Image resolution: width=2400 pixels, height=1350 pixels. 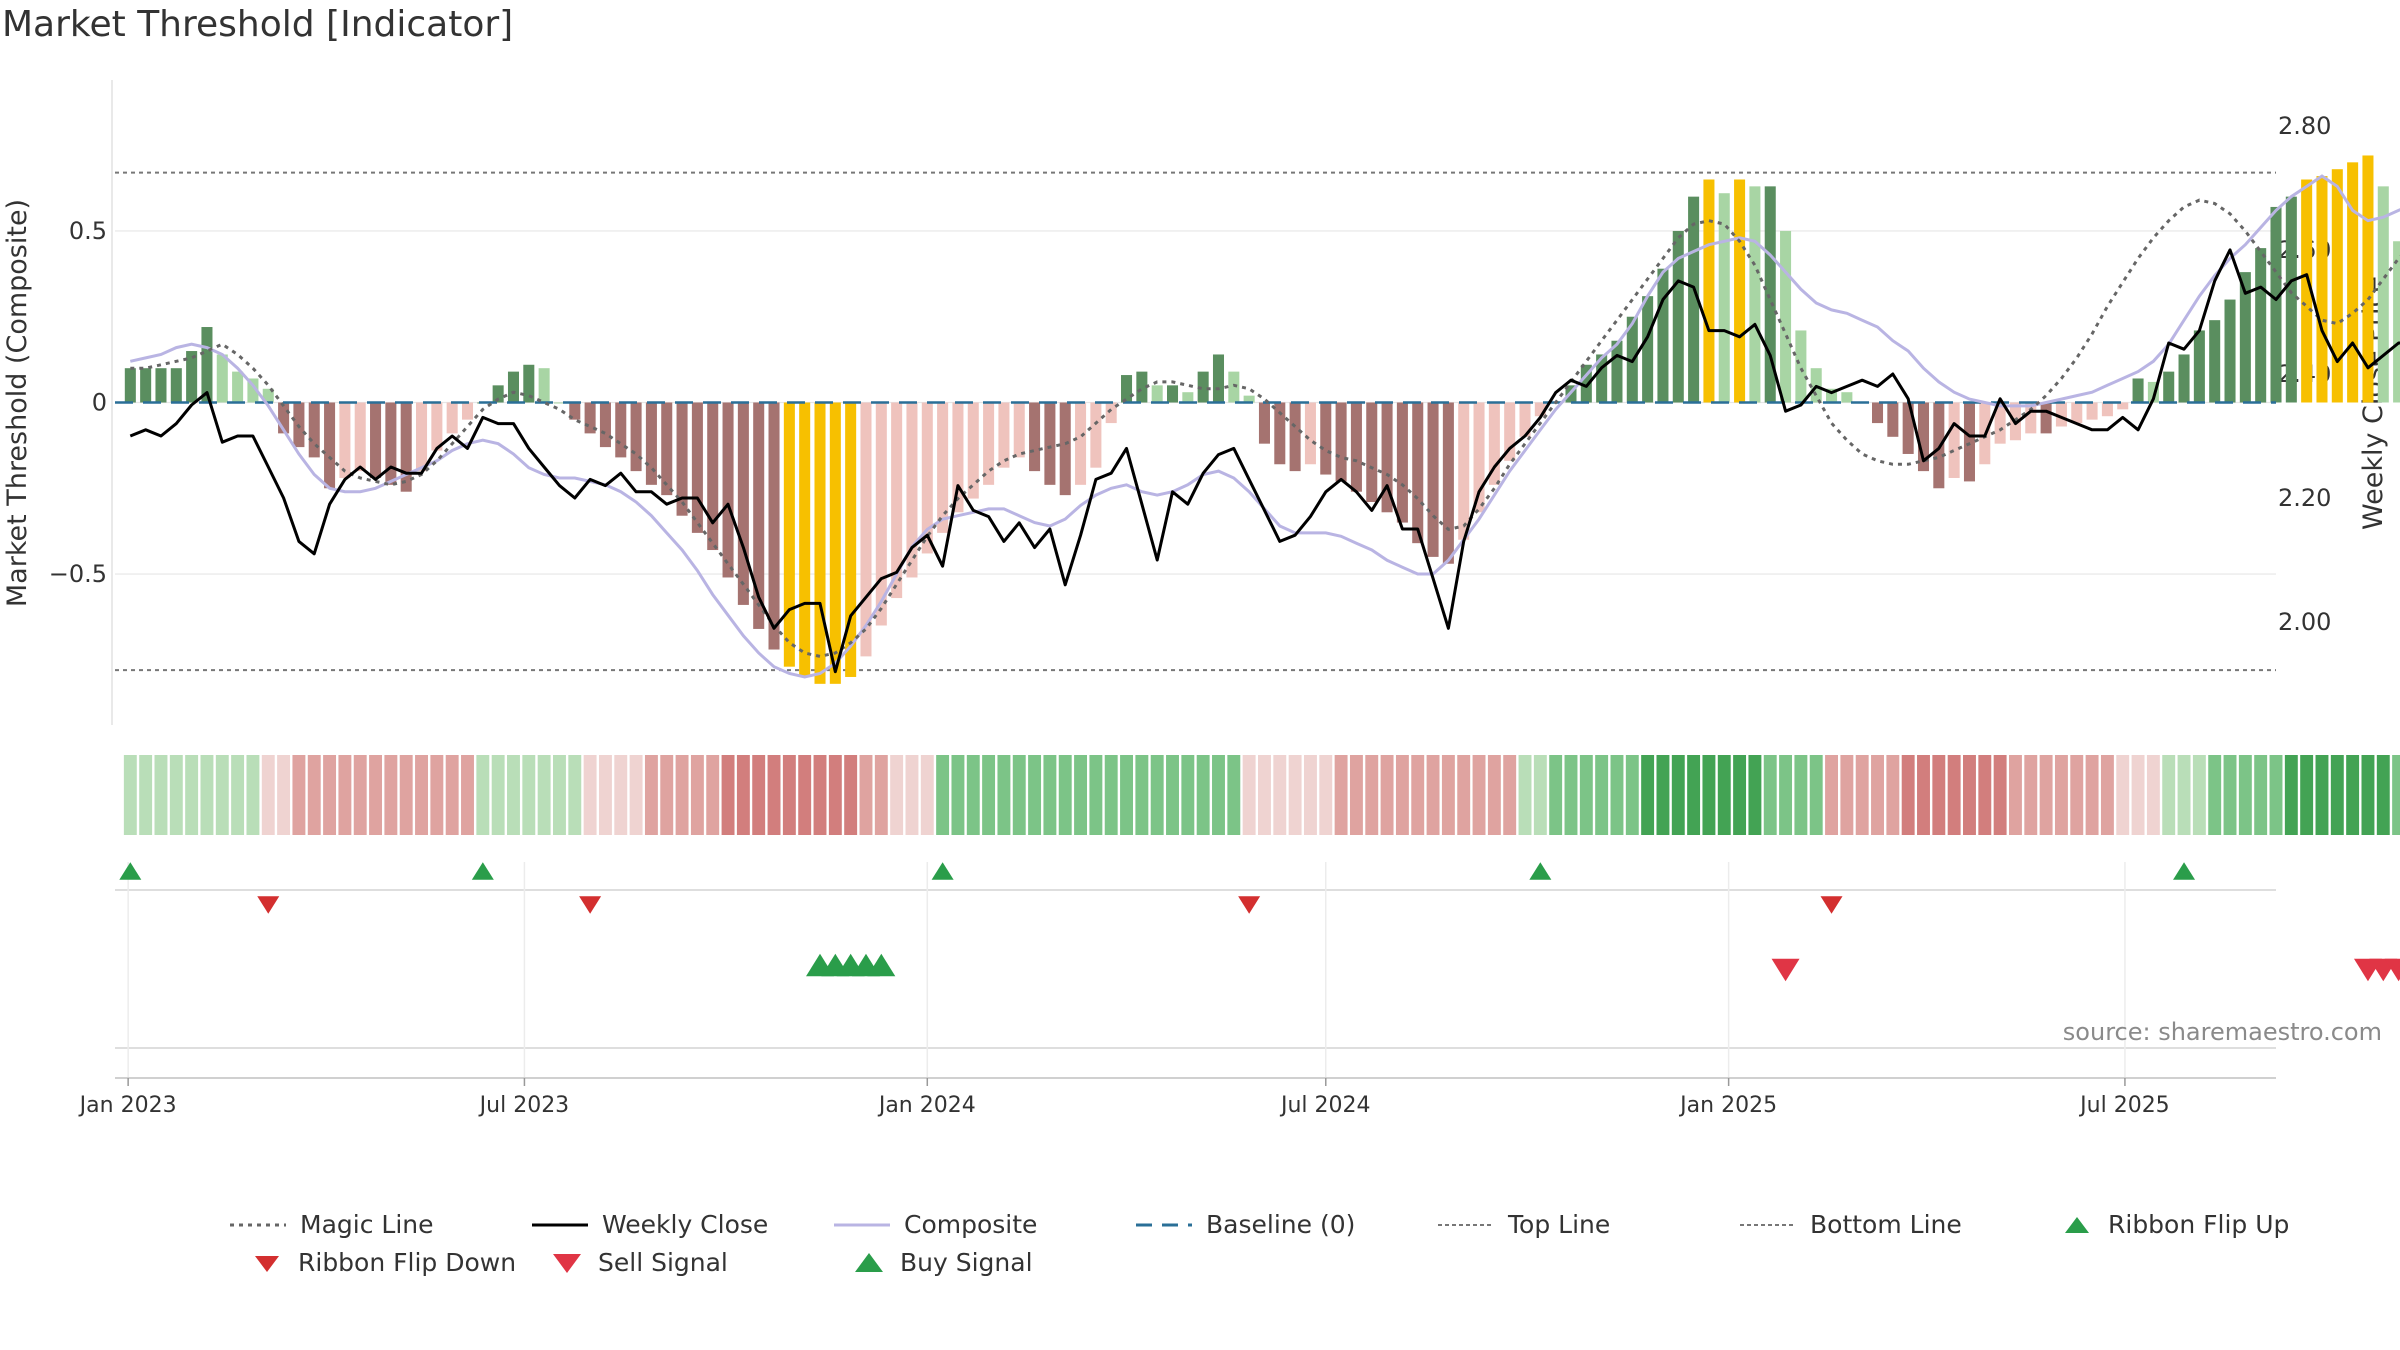 I want to click on legend-label-top: Top Line, so click(x=1559, y=1224).